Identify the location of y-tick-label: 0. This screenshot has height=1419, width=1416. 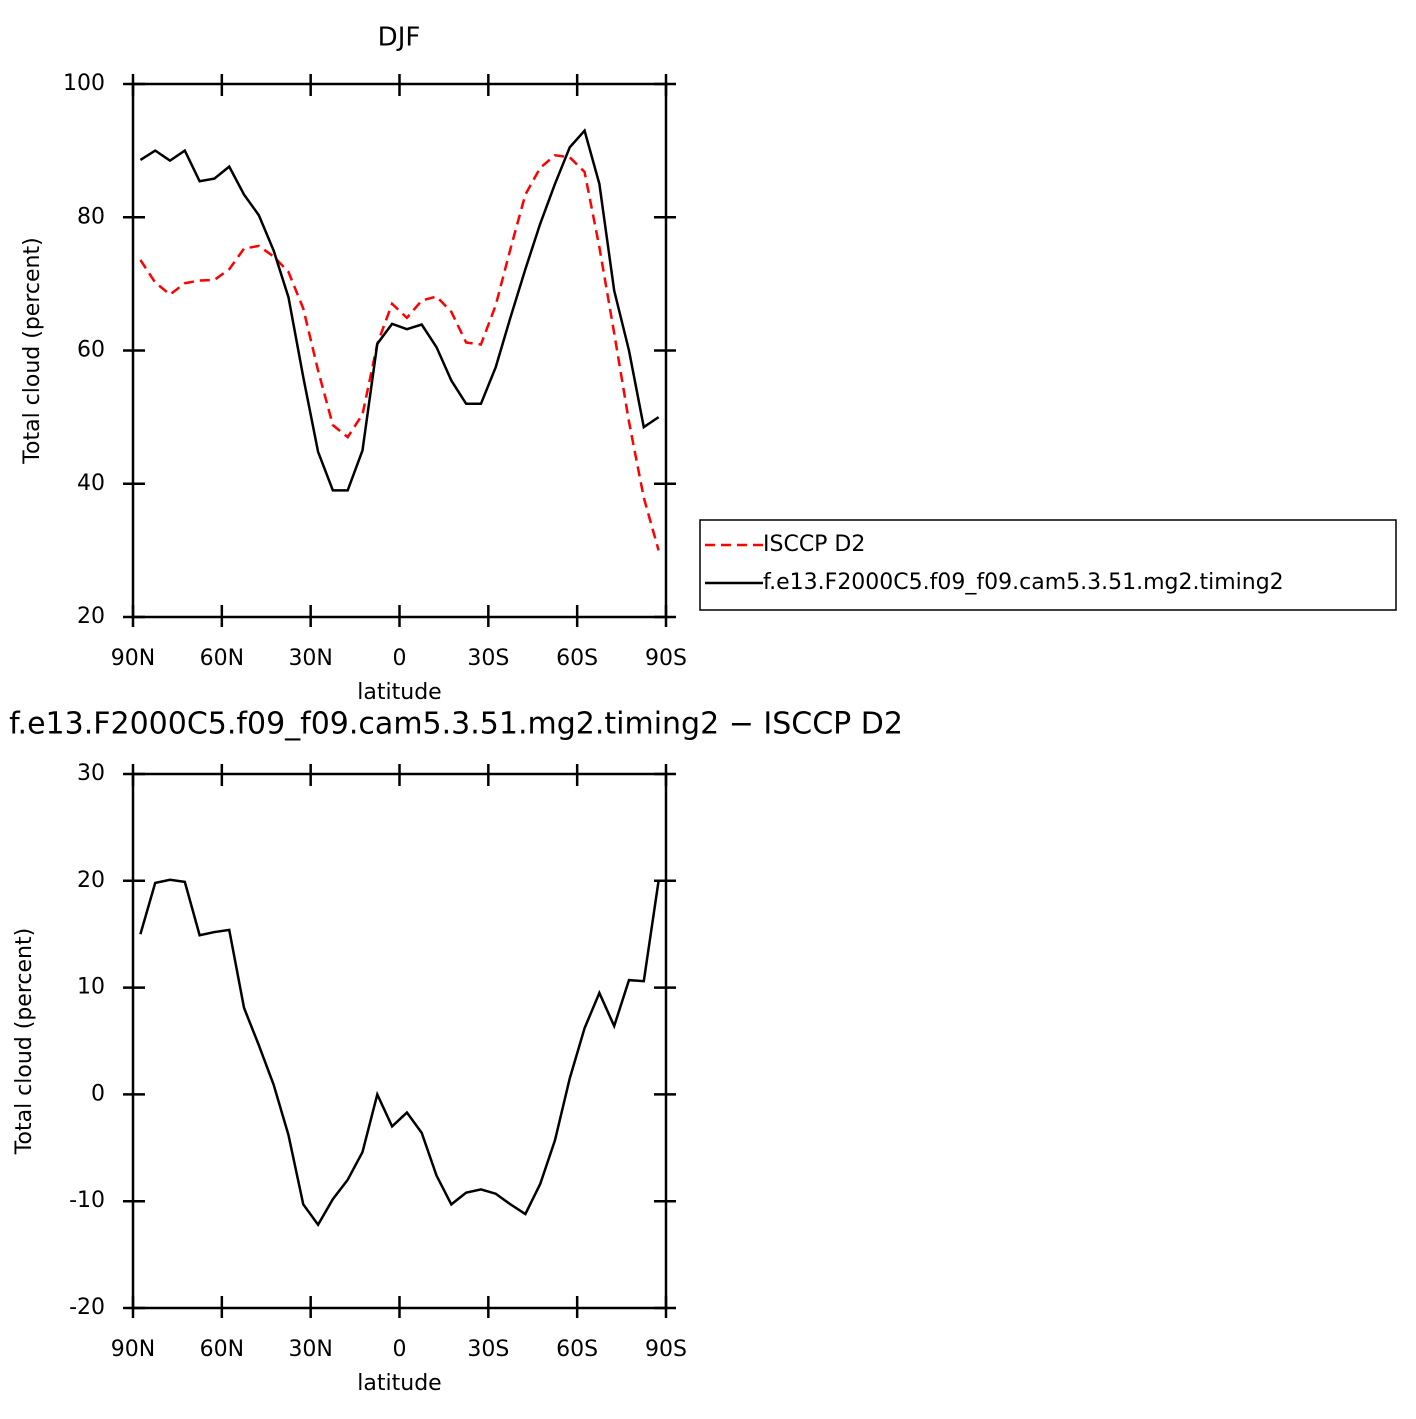
(98, 1093).